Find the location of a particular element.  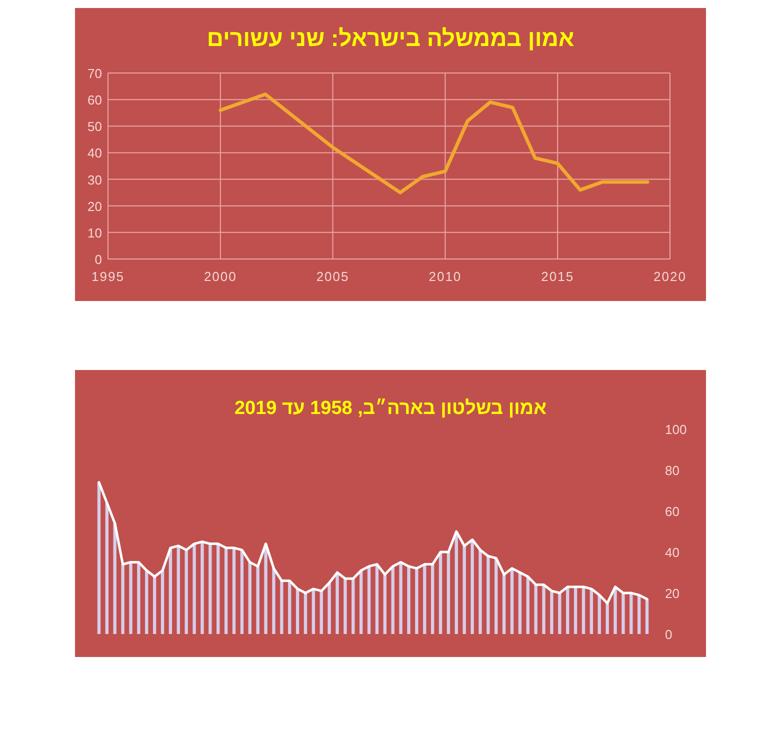

y-tick-label: 100 is located at coordinates (676, 429).